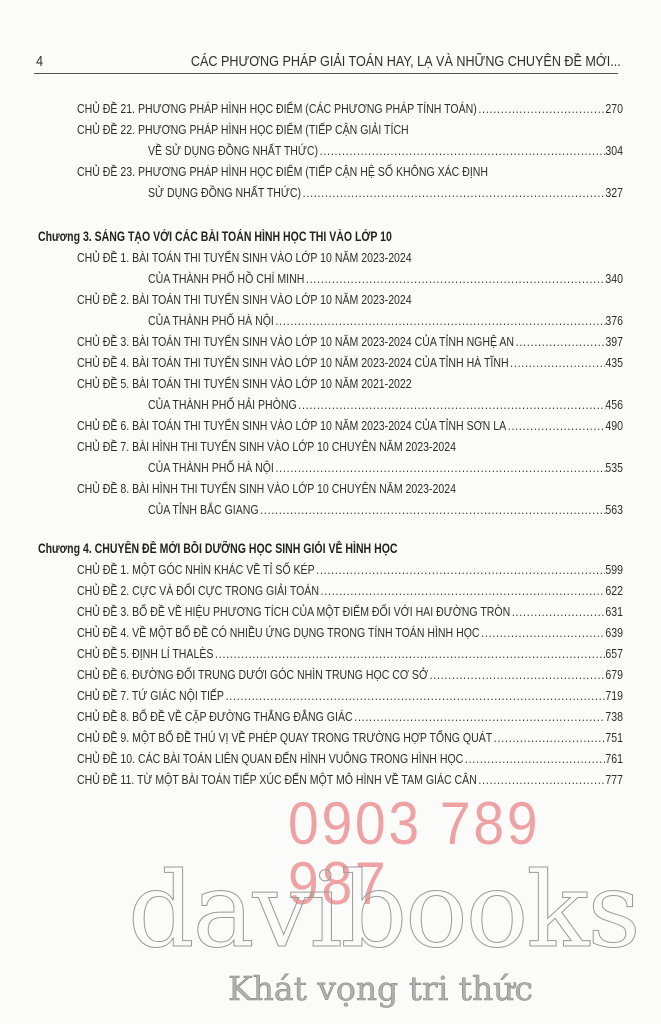 The height and width of the screenshot is (1024, 661). I want to click on toc-page-number: 599, so click(614, 569).